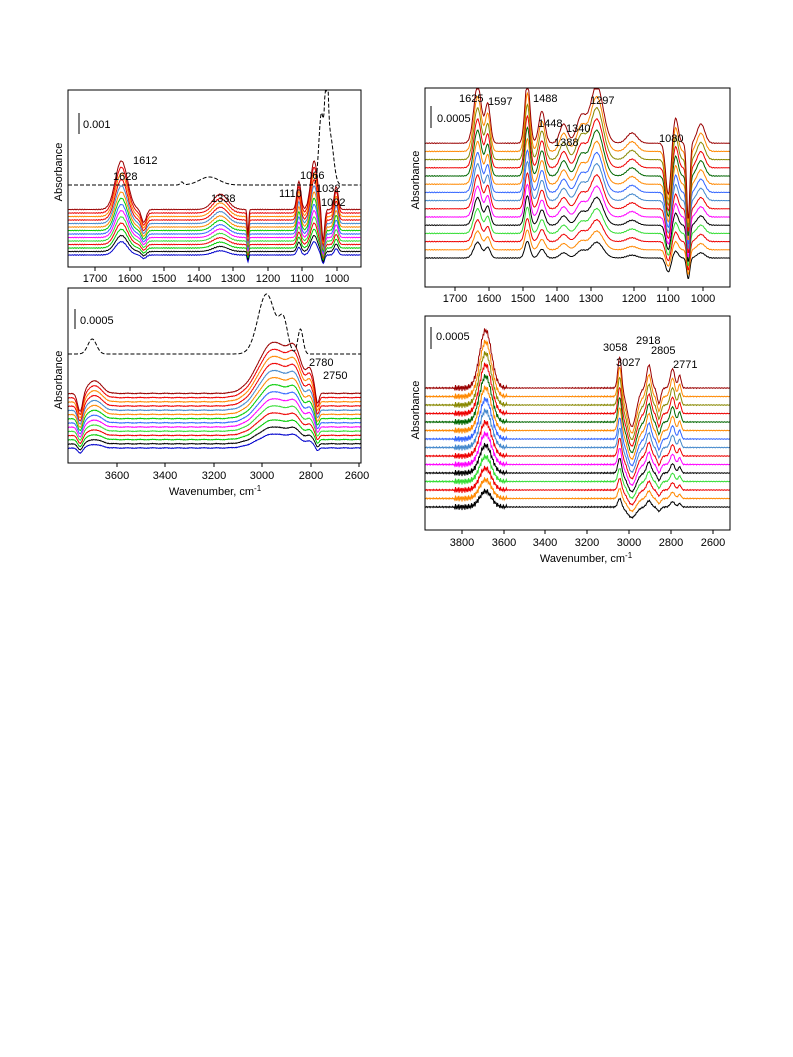 This screenshot has height=1057, width=793. I want to click on panel-a-tick-label: 1700, so click(95, 279).